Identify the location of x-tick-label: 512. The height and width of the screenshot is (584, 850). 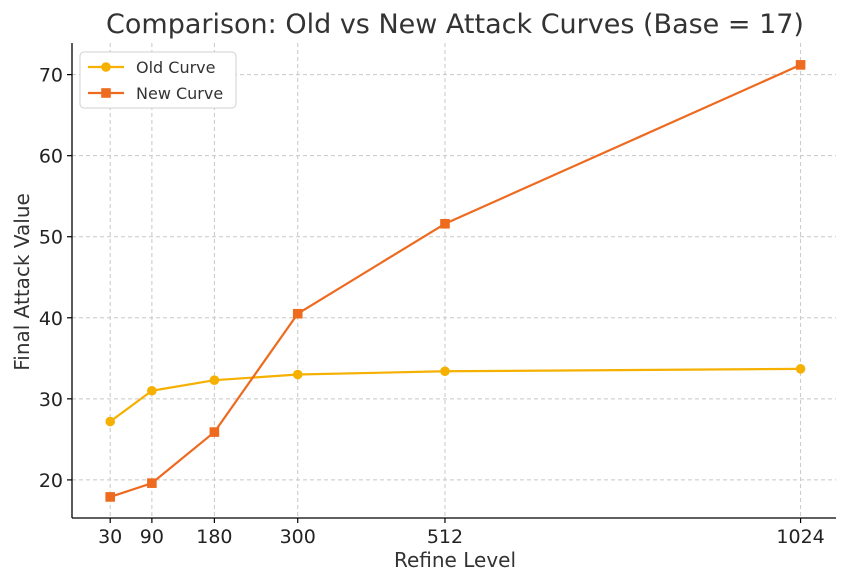
(445, 537).